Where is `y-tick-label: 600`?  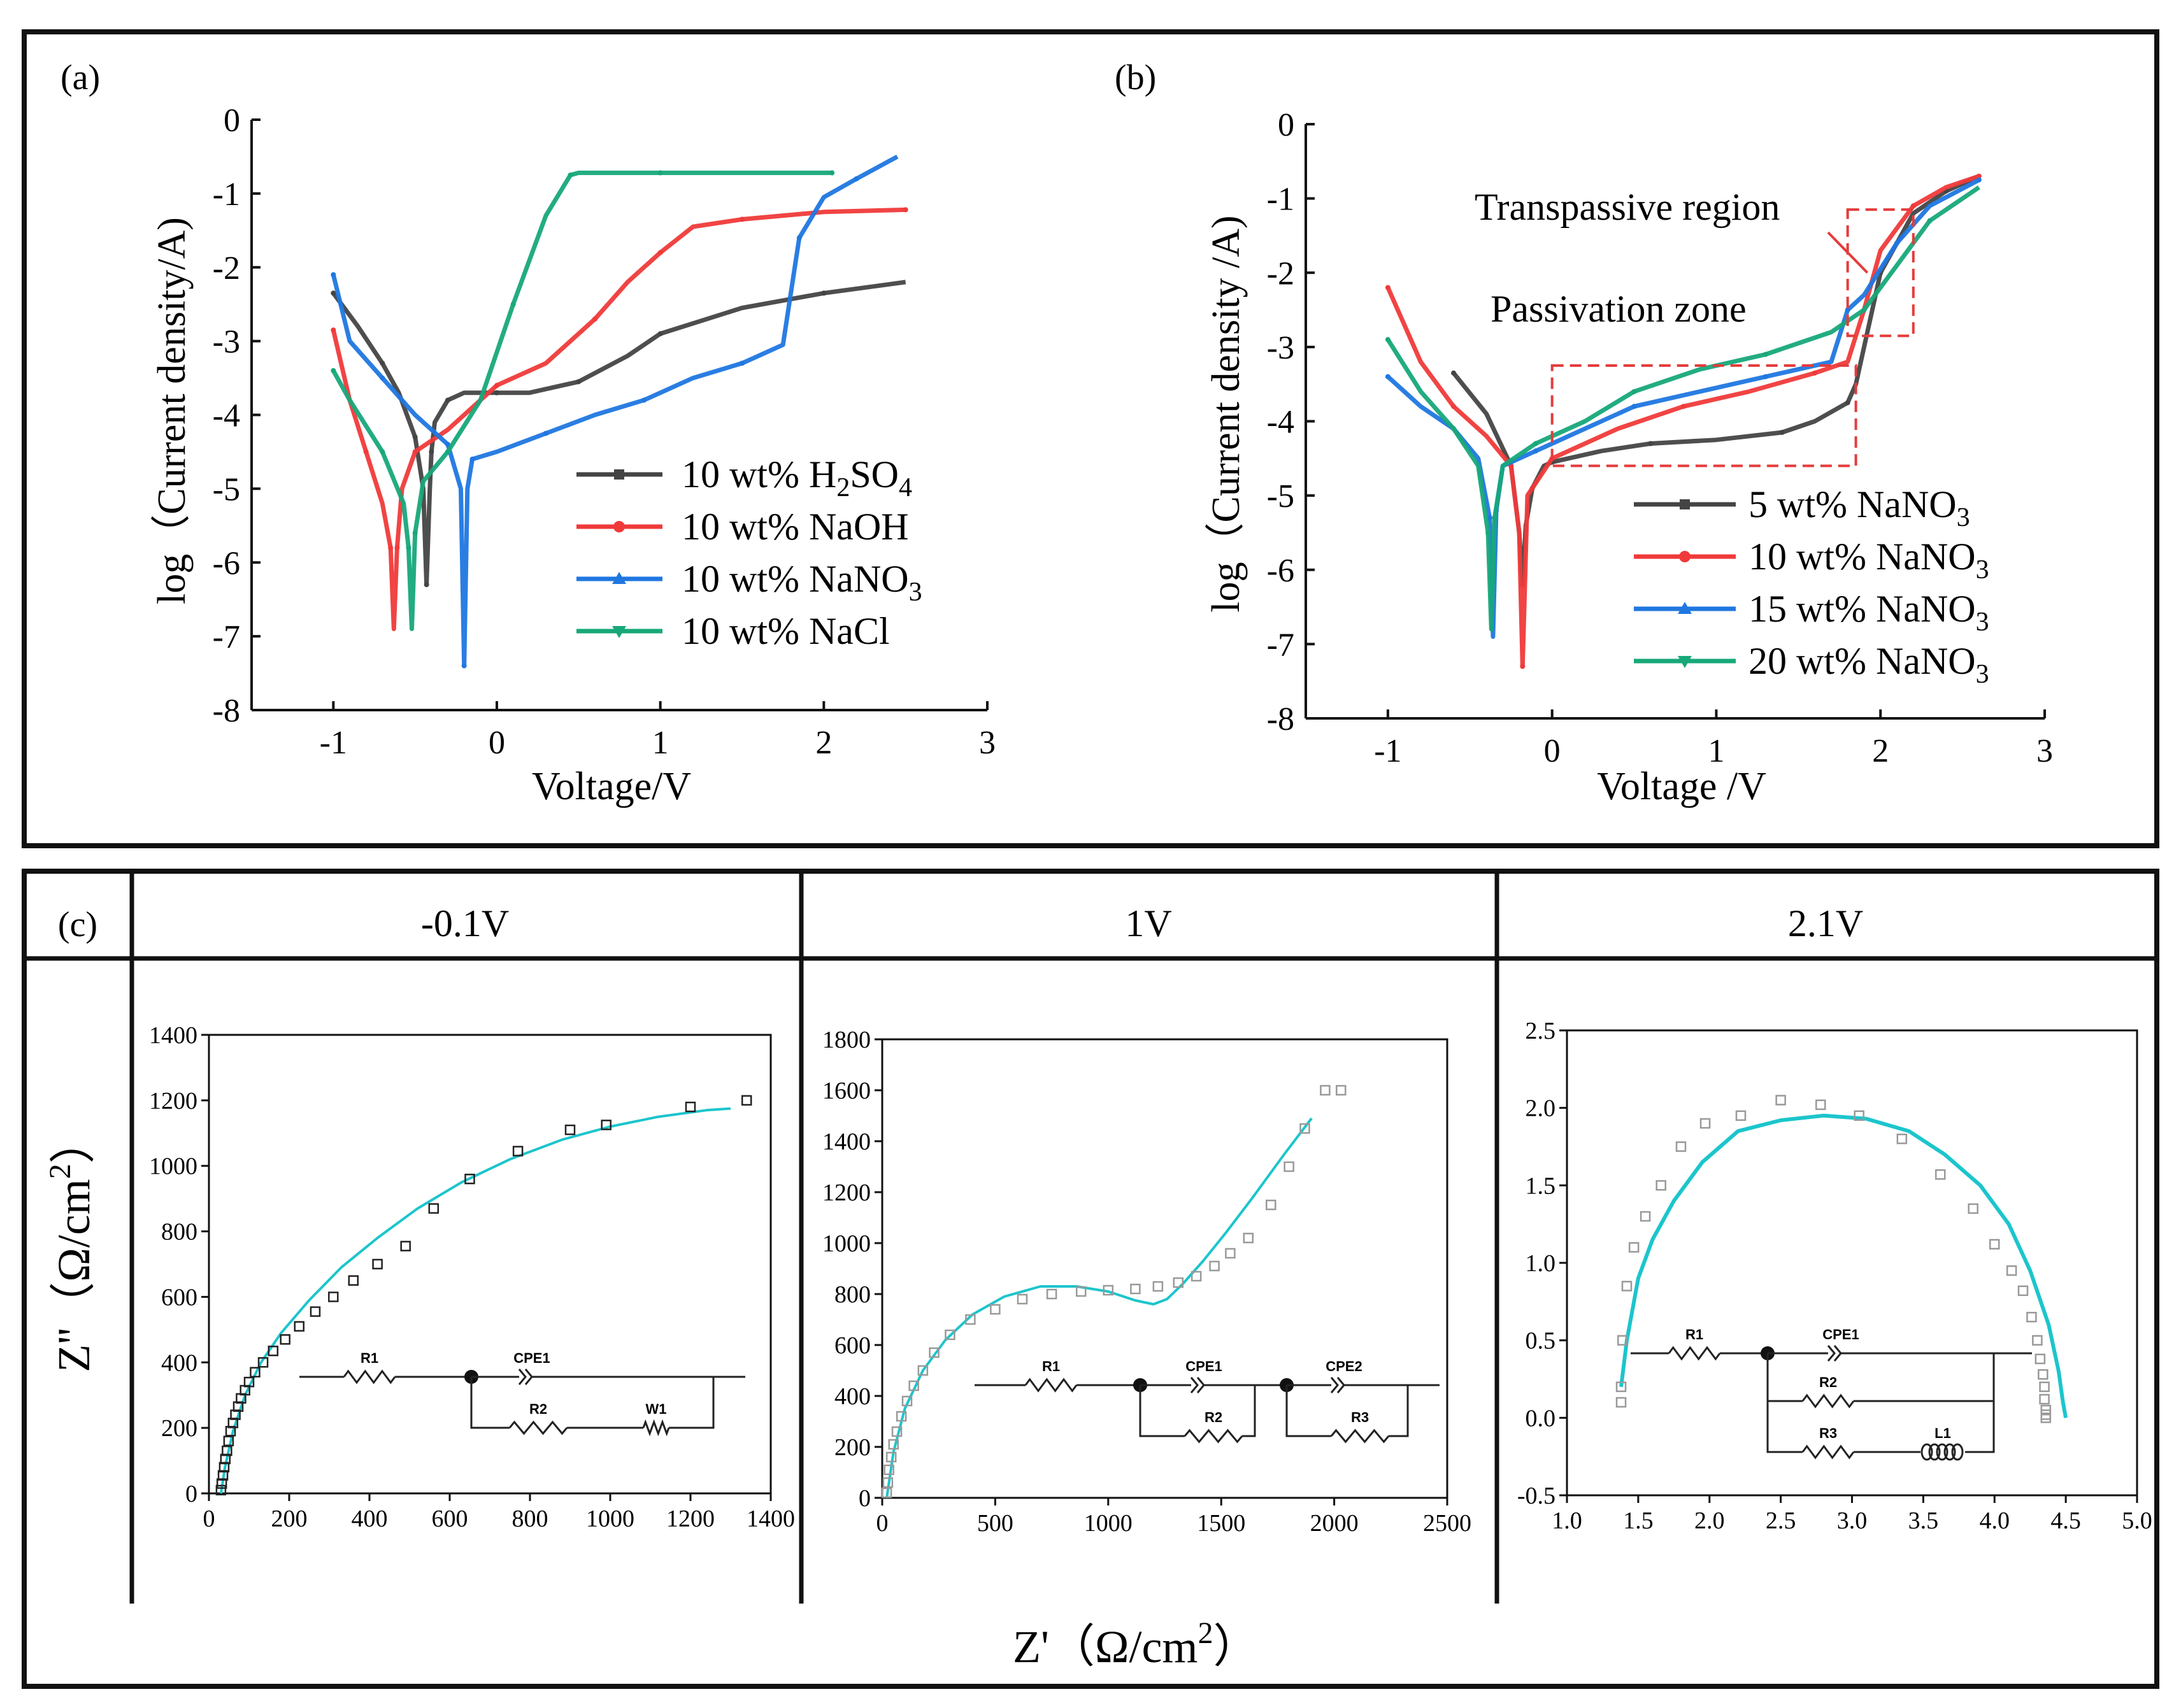 y-tick-label: 600 is located at coordinates (179, 1297).